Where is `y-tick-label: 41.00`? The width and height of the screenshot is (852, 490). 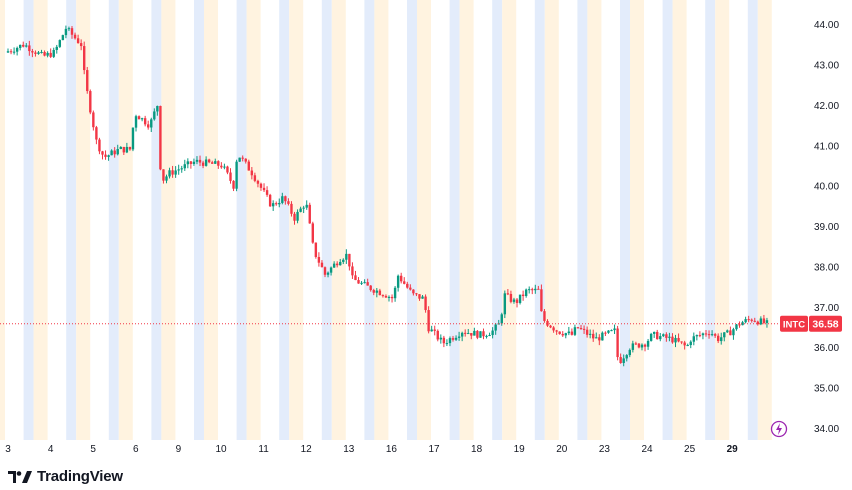
y-tick-label: 41.00 is located at coordinates (826, 146).